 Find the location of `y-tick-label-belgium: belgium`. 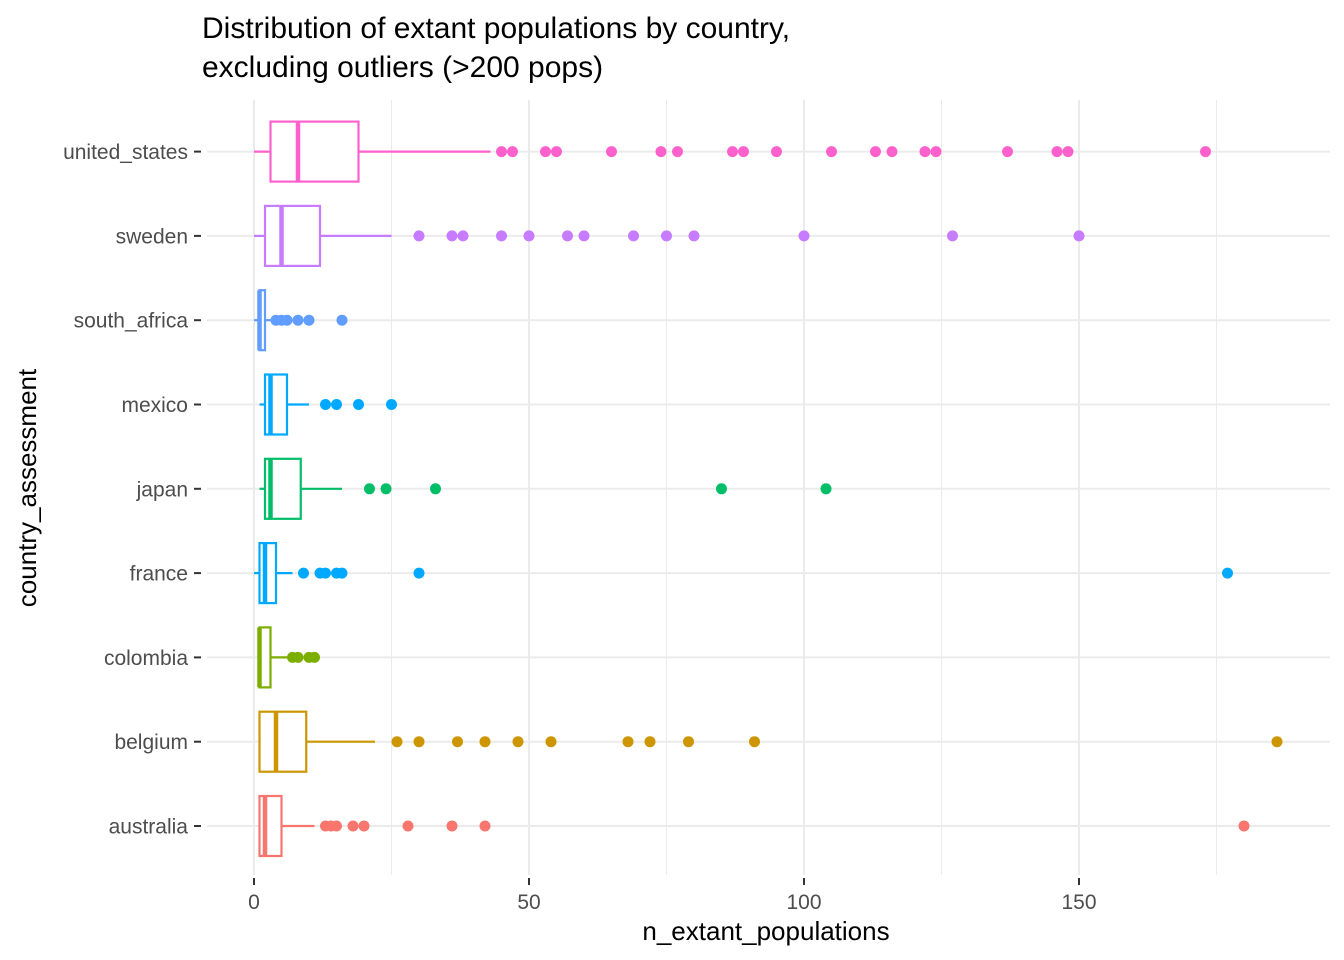

y-tick-label-belgium: belgium is located at coordinates (151, 742).